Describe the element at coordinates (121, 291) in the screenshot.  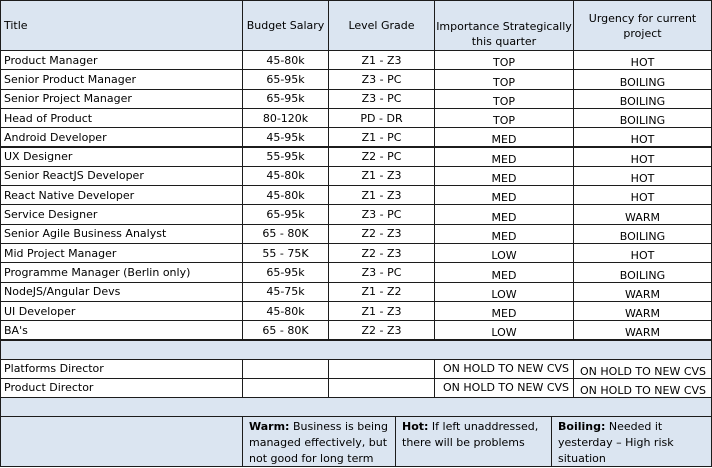
I see `cell-title: NodeJS/Angular Devs` at that location.